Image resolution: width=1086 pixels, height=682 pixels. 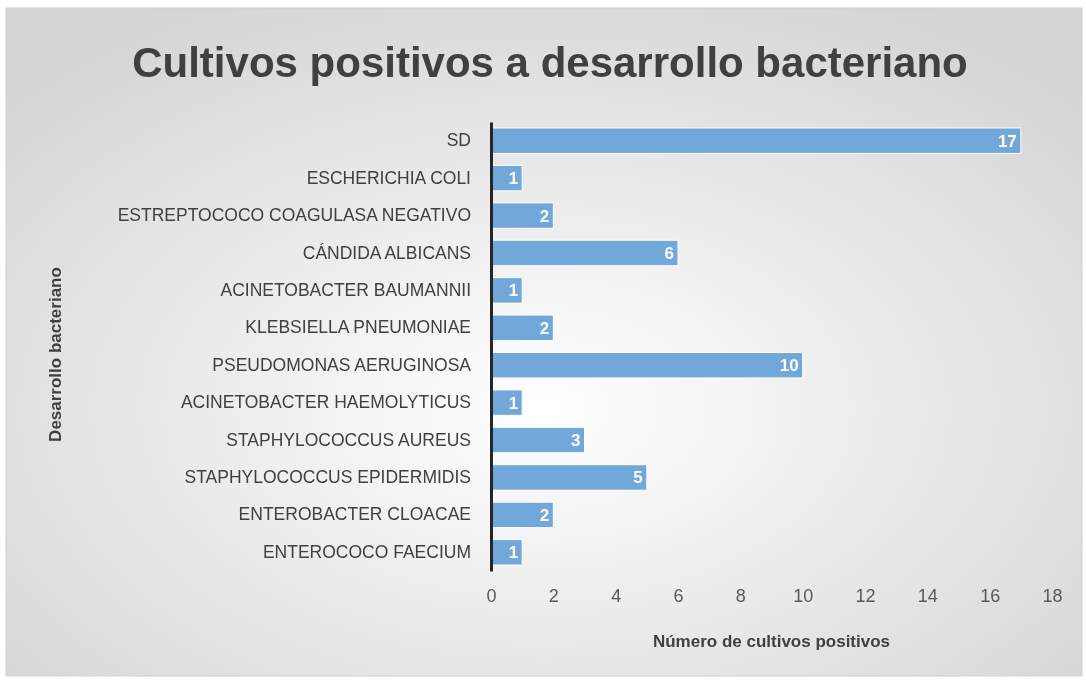 I want to click on y-tick-label: STAPHYLOCOCCUS EPIDERMIDIS, so click(x=327, y=477).